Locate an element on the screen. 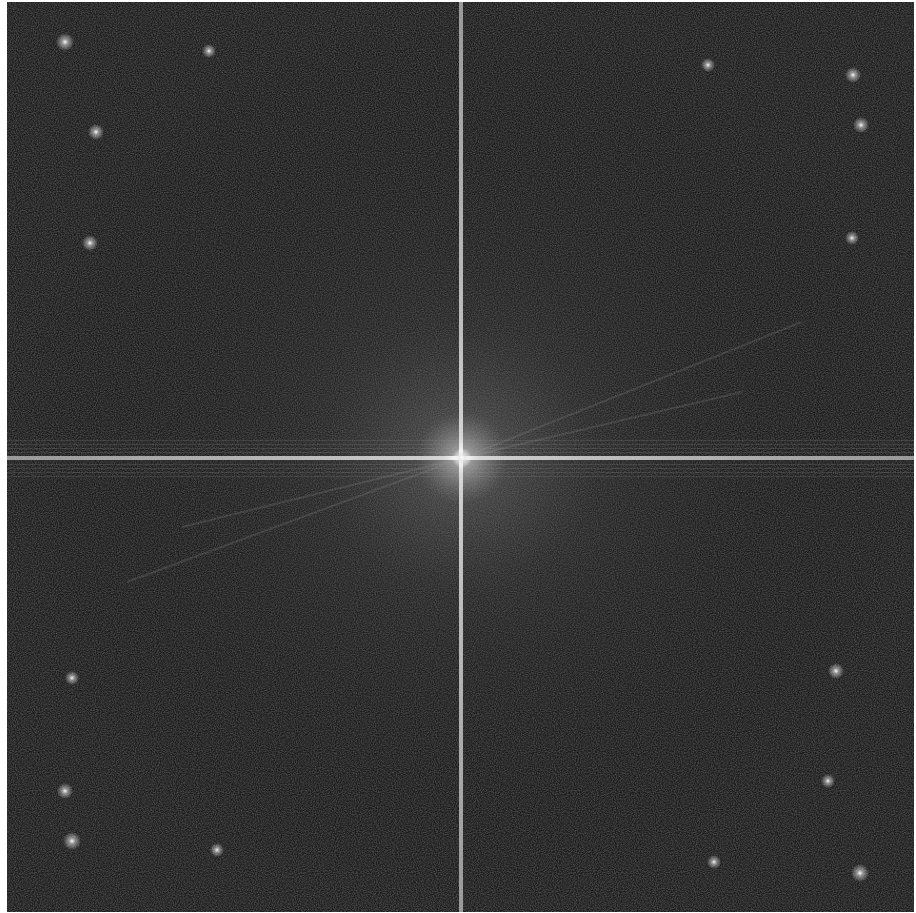  spectrum-dc-peak is located at coordinates (462, 458).